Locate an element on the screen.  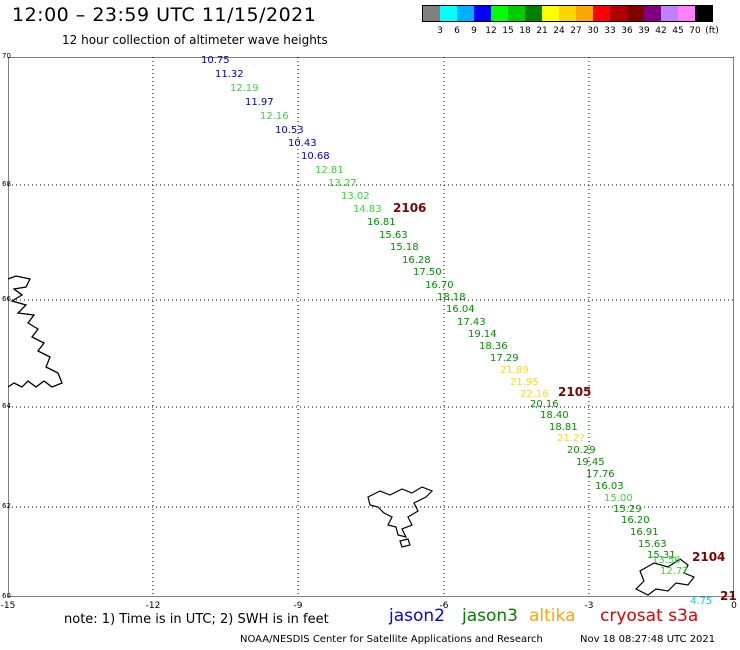
wave-height-value: 4.75 is located at coordinates (701, 601).